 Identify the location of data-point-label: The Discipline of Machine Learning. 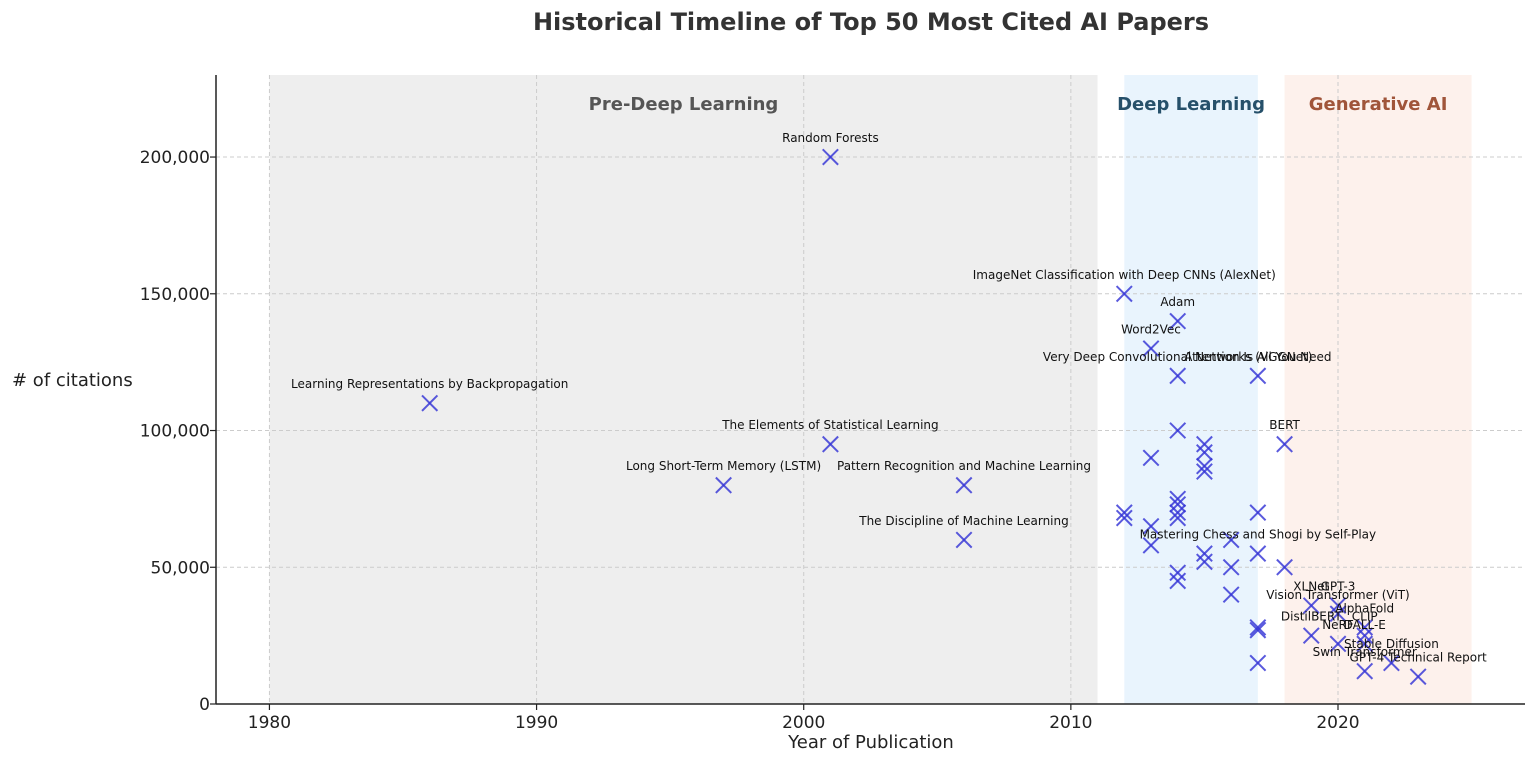
(963, 521).